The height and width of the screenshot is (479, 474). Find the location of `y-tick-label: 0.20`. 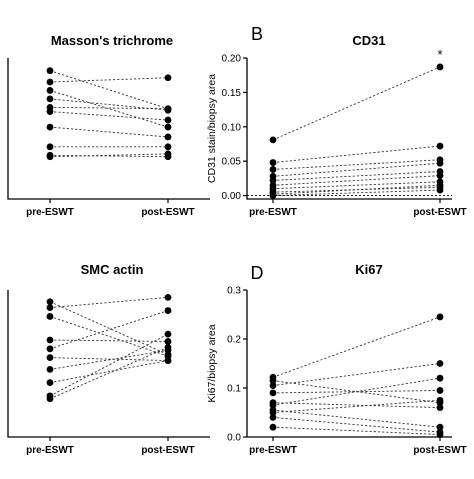

y-tick-label: 0.20 is located at coordinates (232, 59).